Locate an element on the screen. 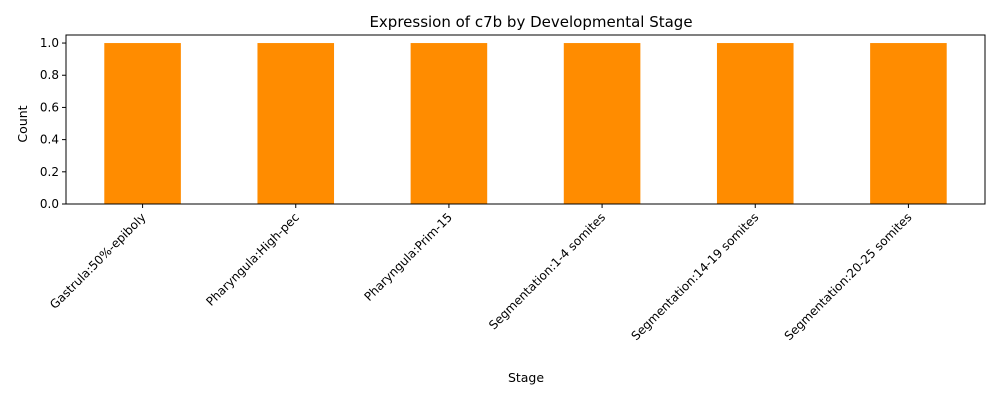  y-tick-label: 0.6 is located at coordinates (49, 107).